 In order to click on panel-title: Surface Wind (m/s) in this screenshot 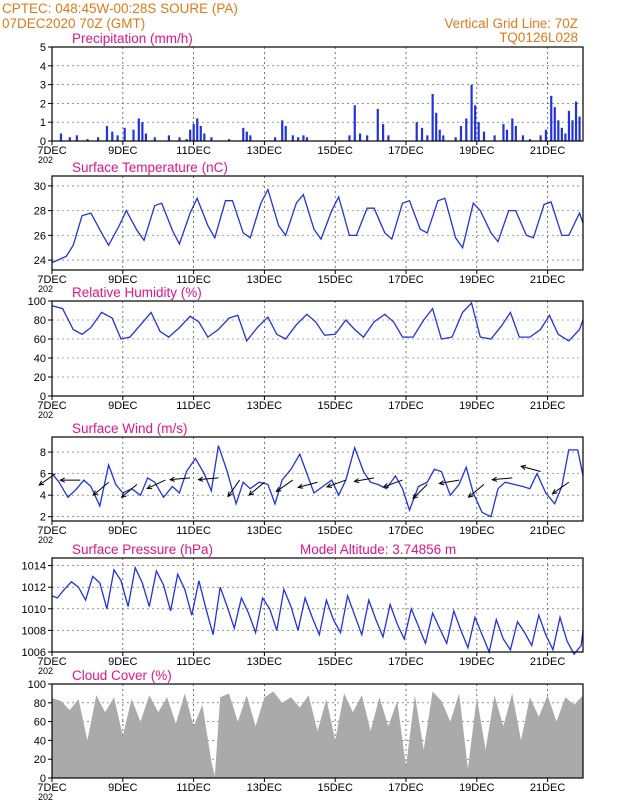, I will do `click(130, 428)`.